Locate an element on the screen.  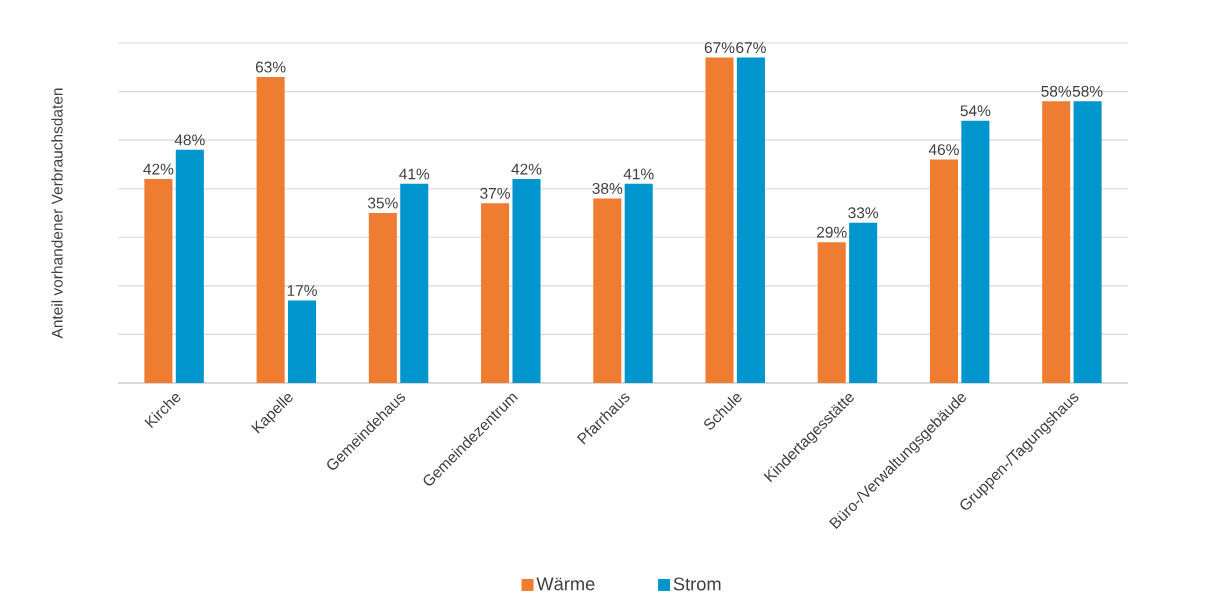
data-label: 33% is located at coordinates (863, 213).